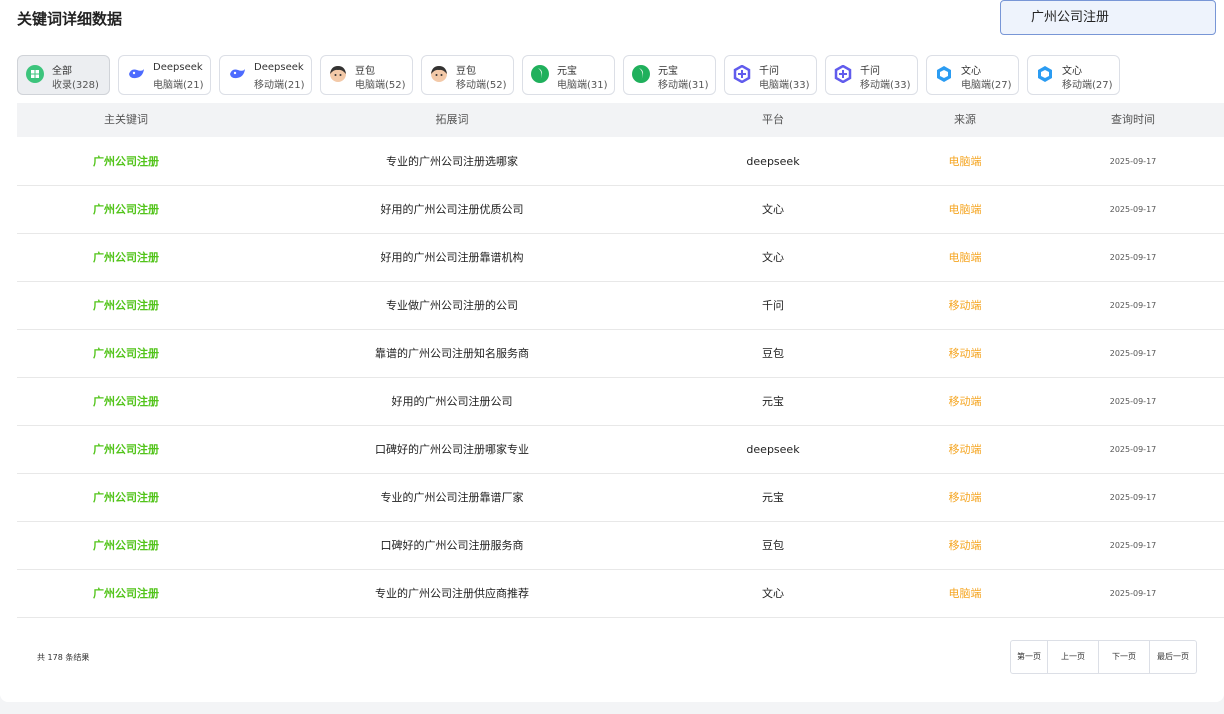  I want to click on filter-button: 豆包电脑端(52), so click(366, 75).